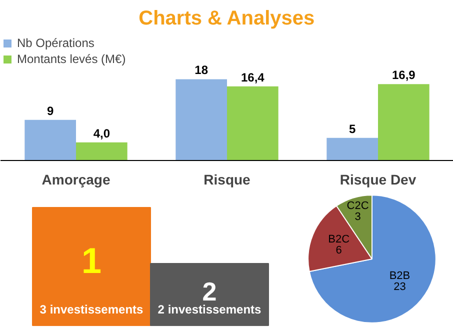 Image resolution: width=453 pixels, height=327 pixels. What do you see at coordinates (201, 70) in the screenshot?
I see `data-label: 18` at bounding box center [201, 70].